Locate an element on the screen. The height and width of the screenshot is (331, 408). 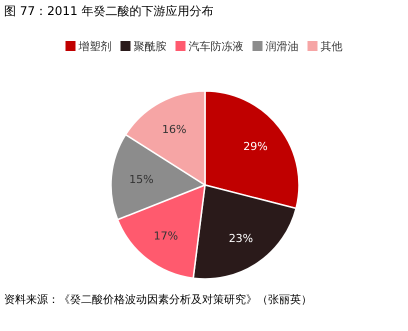
data-label: 16% is located at coordinates (174, 129).